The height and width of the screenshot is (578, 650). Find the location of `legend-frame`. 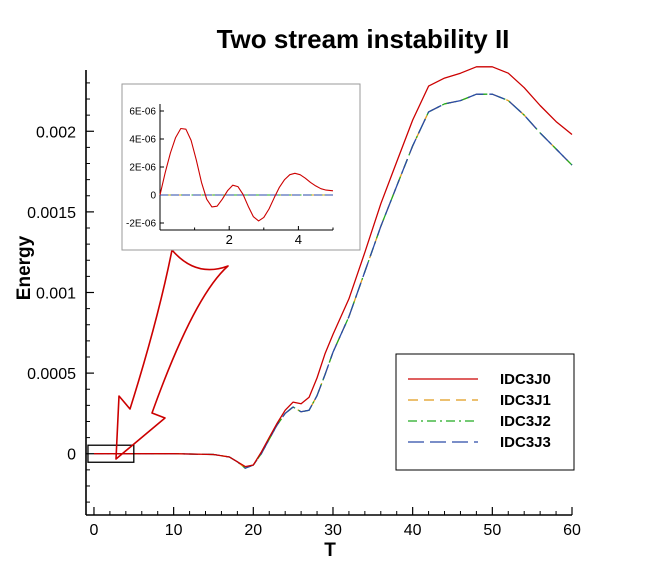

legend-frame is located at coordinates (485, 412).